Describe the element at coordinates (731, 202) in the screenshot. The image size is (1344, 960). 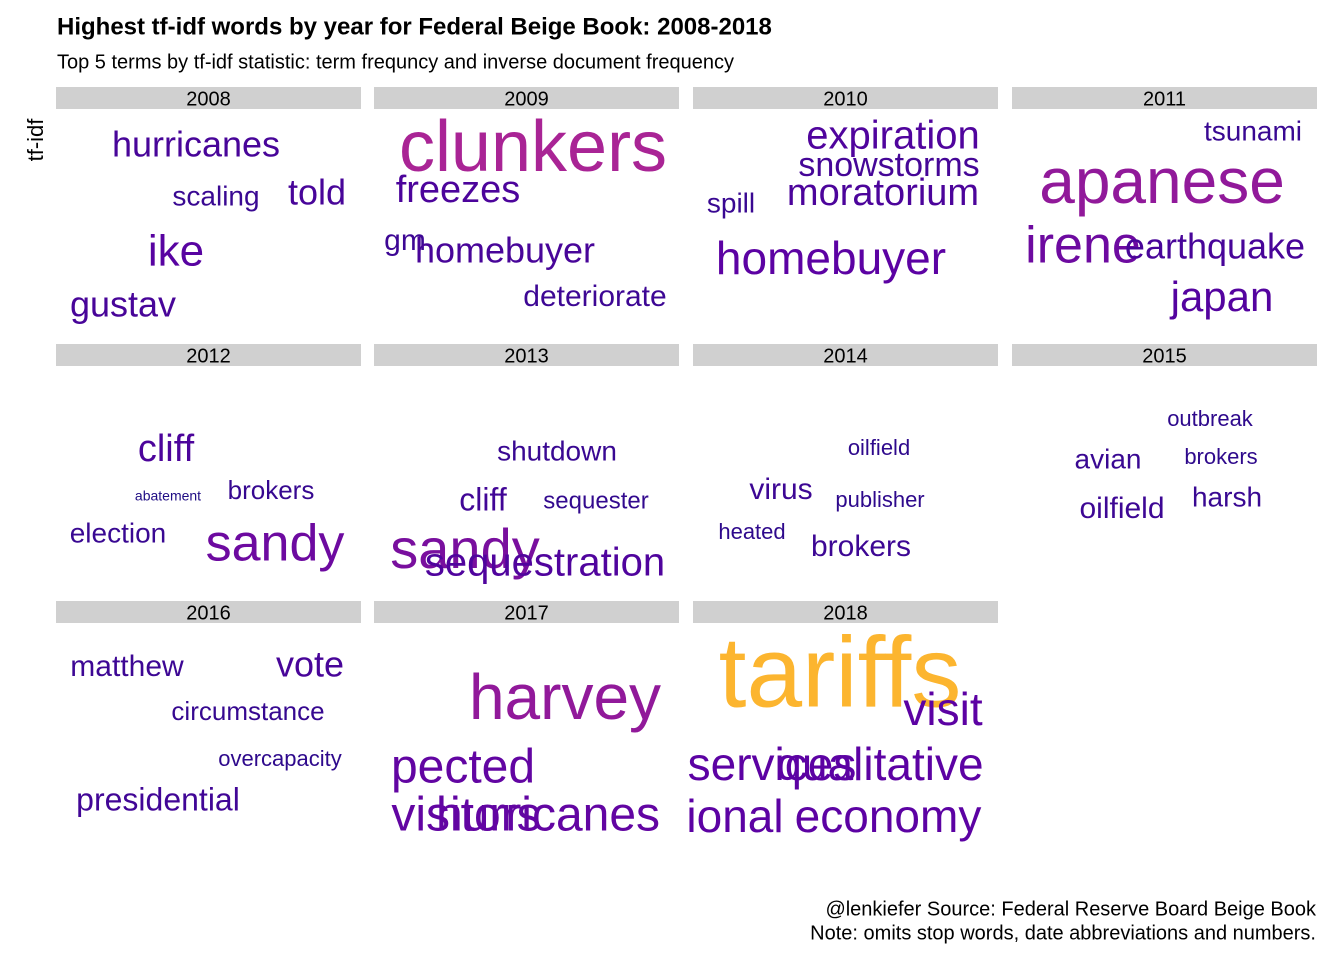
I see `word: spill` at that location.